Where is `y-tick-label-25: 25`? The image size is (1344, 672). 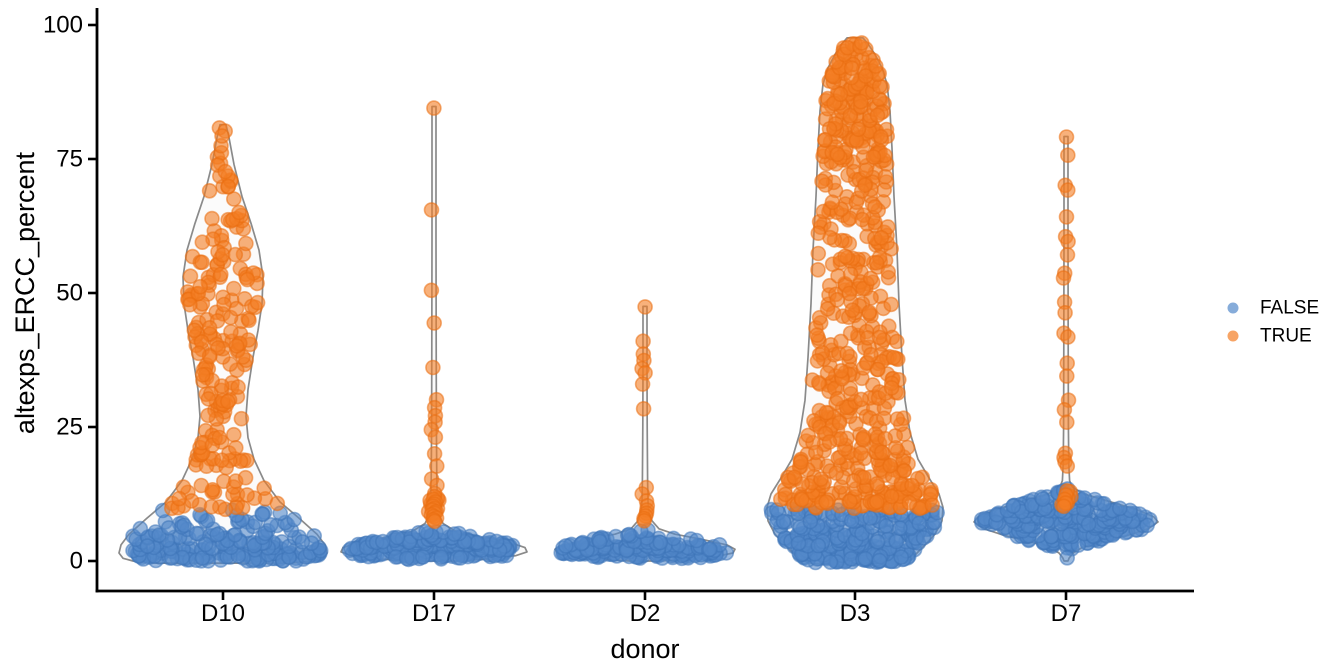 y-tick-label-25: 25 is located at coordinates (69, 427).